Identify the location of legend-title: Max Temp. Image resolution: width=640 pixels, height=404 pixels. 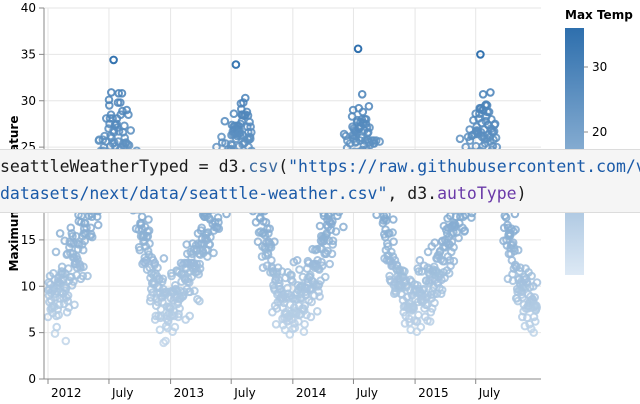
(599, 15).